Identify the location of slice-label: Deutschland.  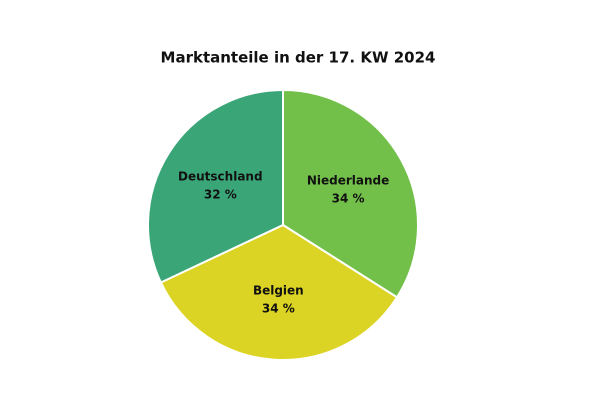
(220, 177).